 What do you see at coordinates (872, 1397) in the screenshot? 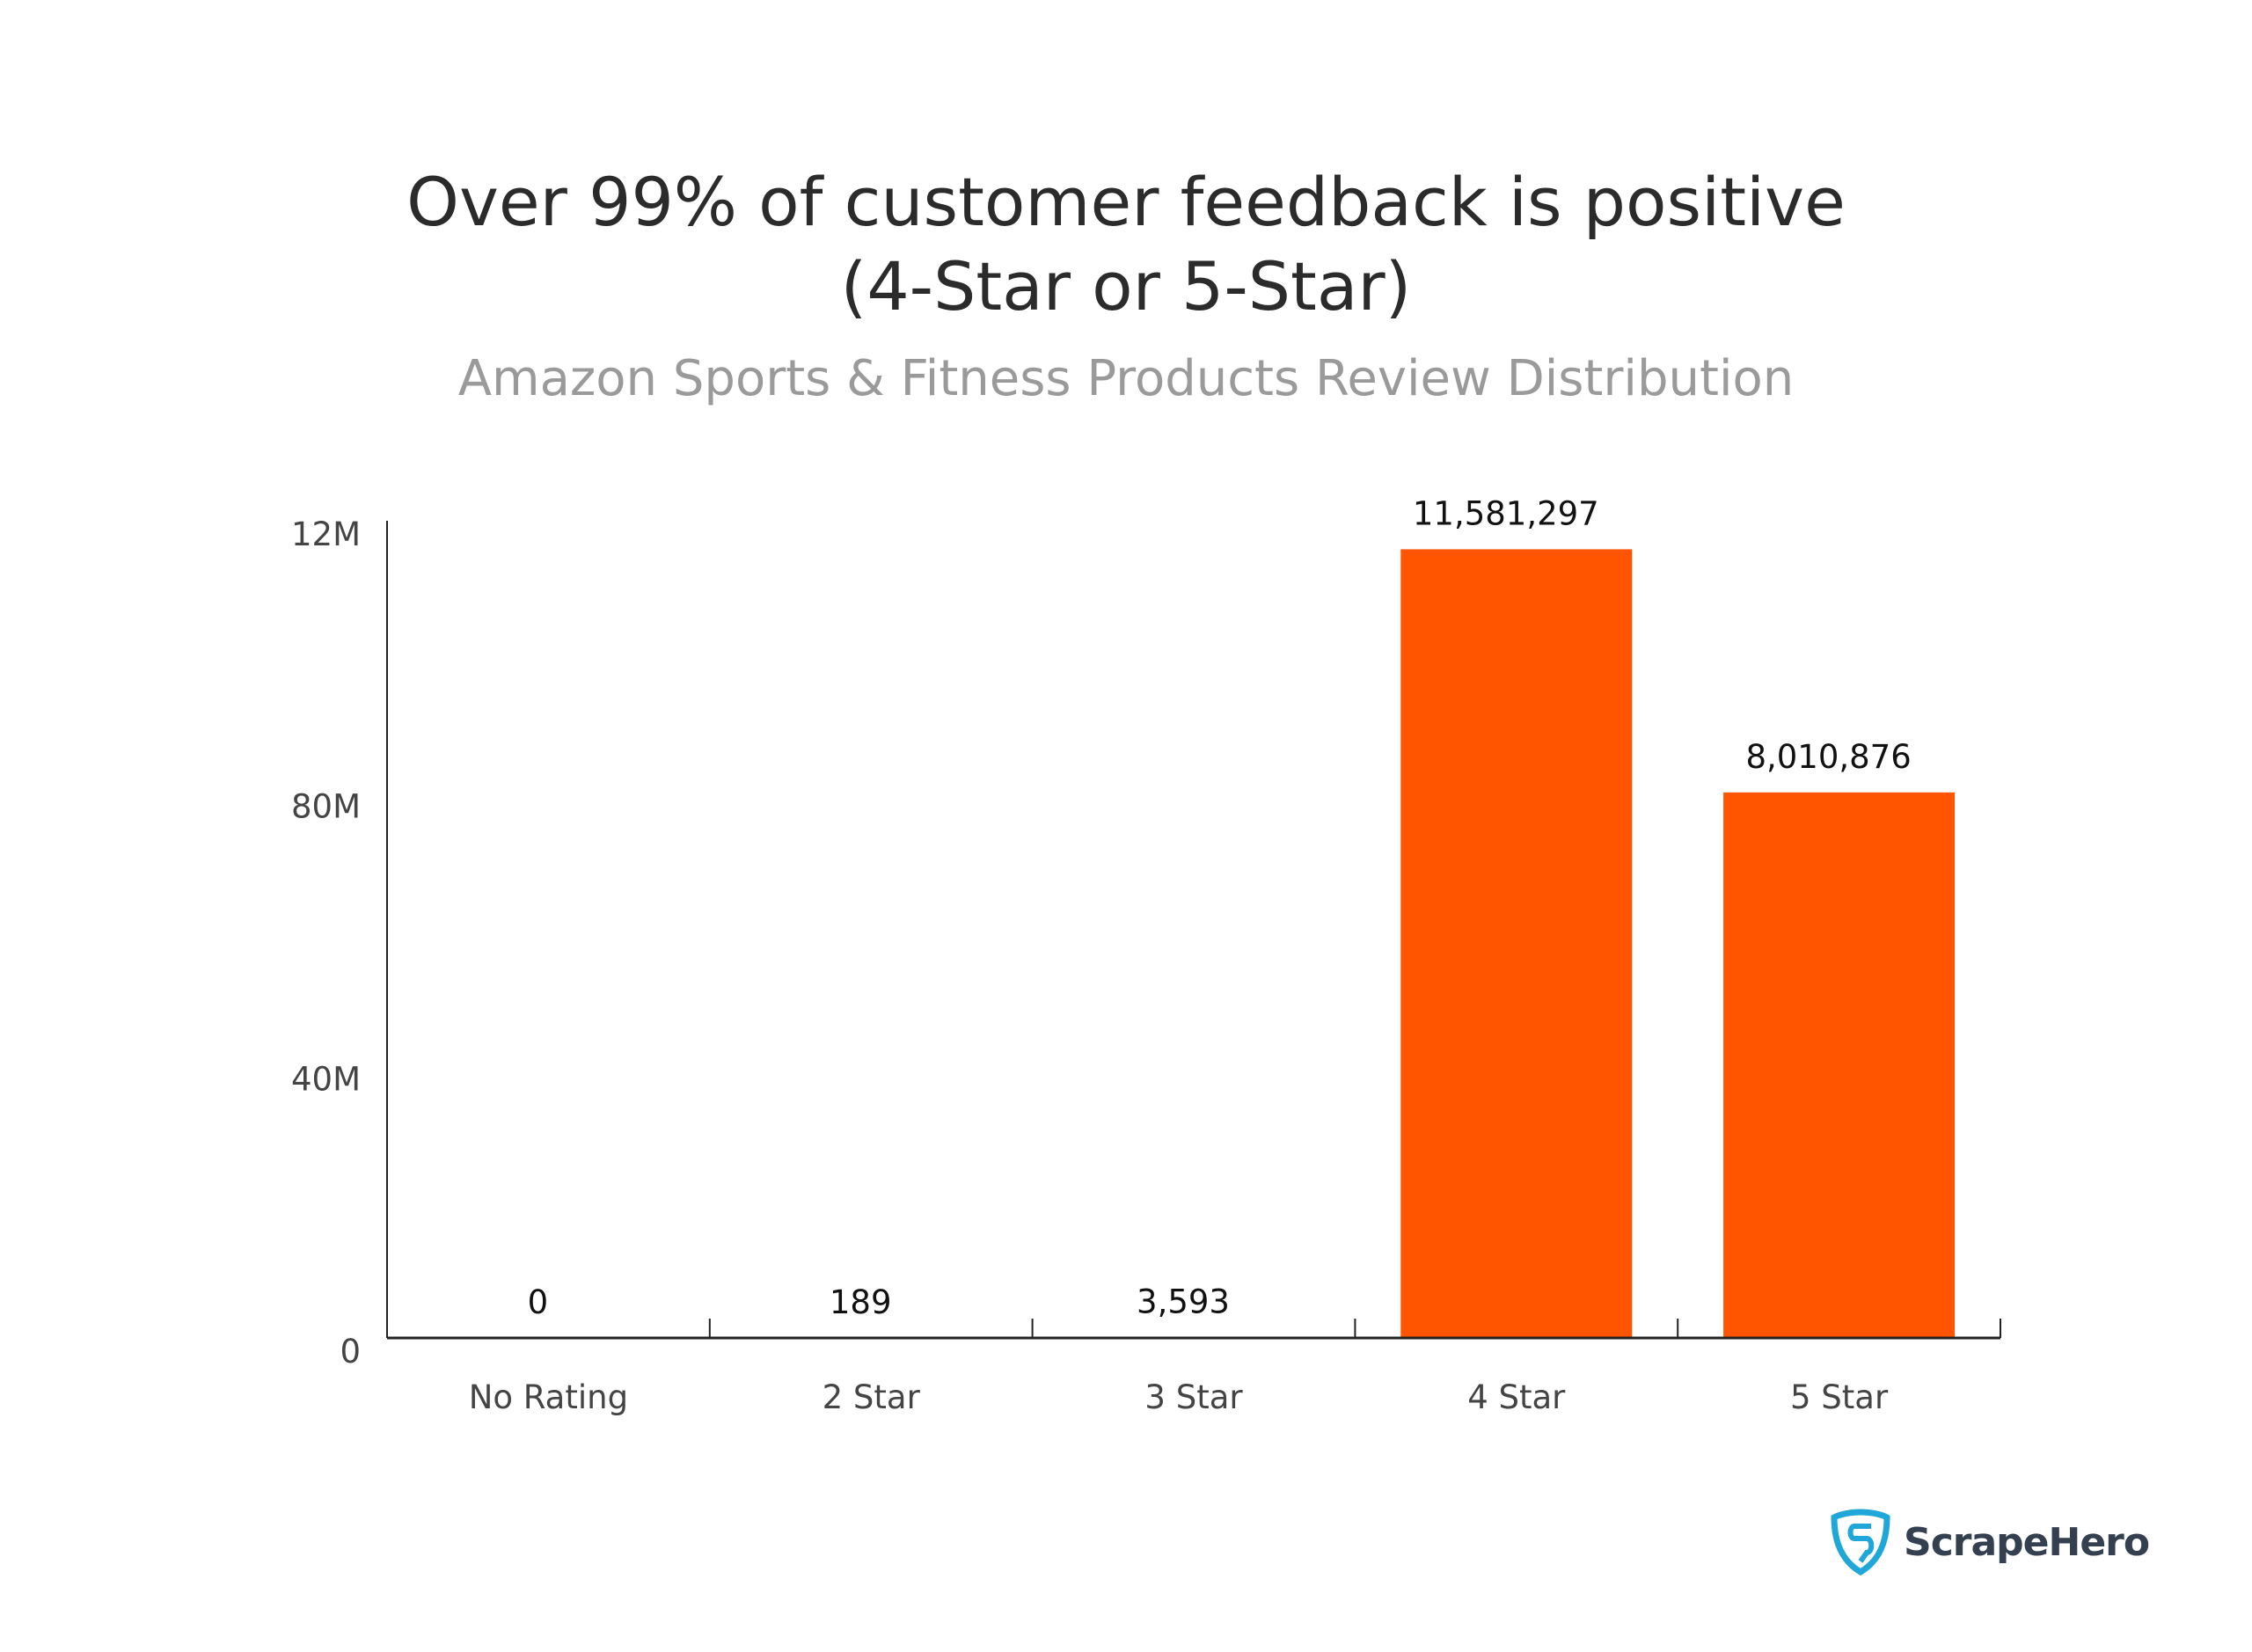
I see `x-tick-label: 2 Star` at bounding box center [872, 1397].